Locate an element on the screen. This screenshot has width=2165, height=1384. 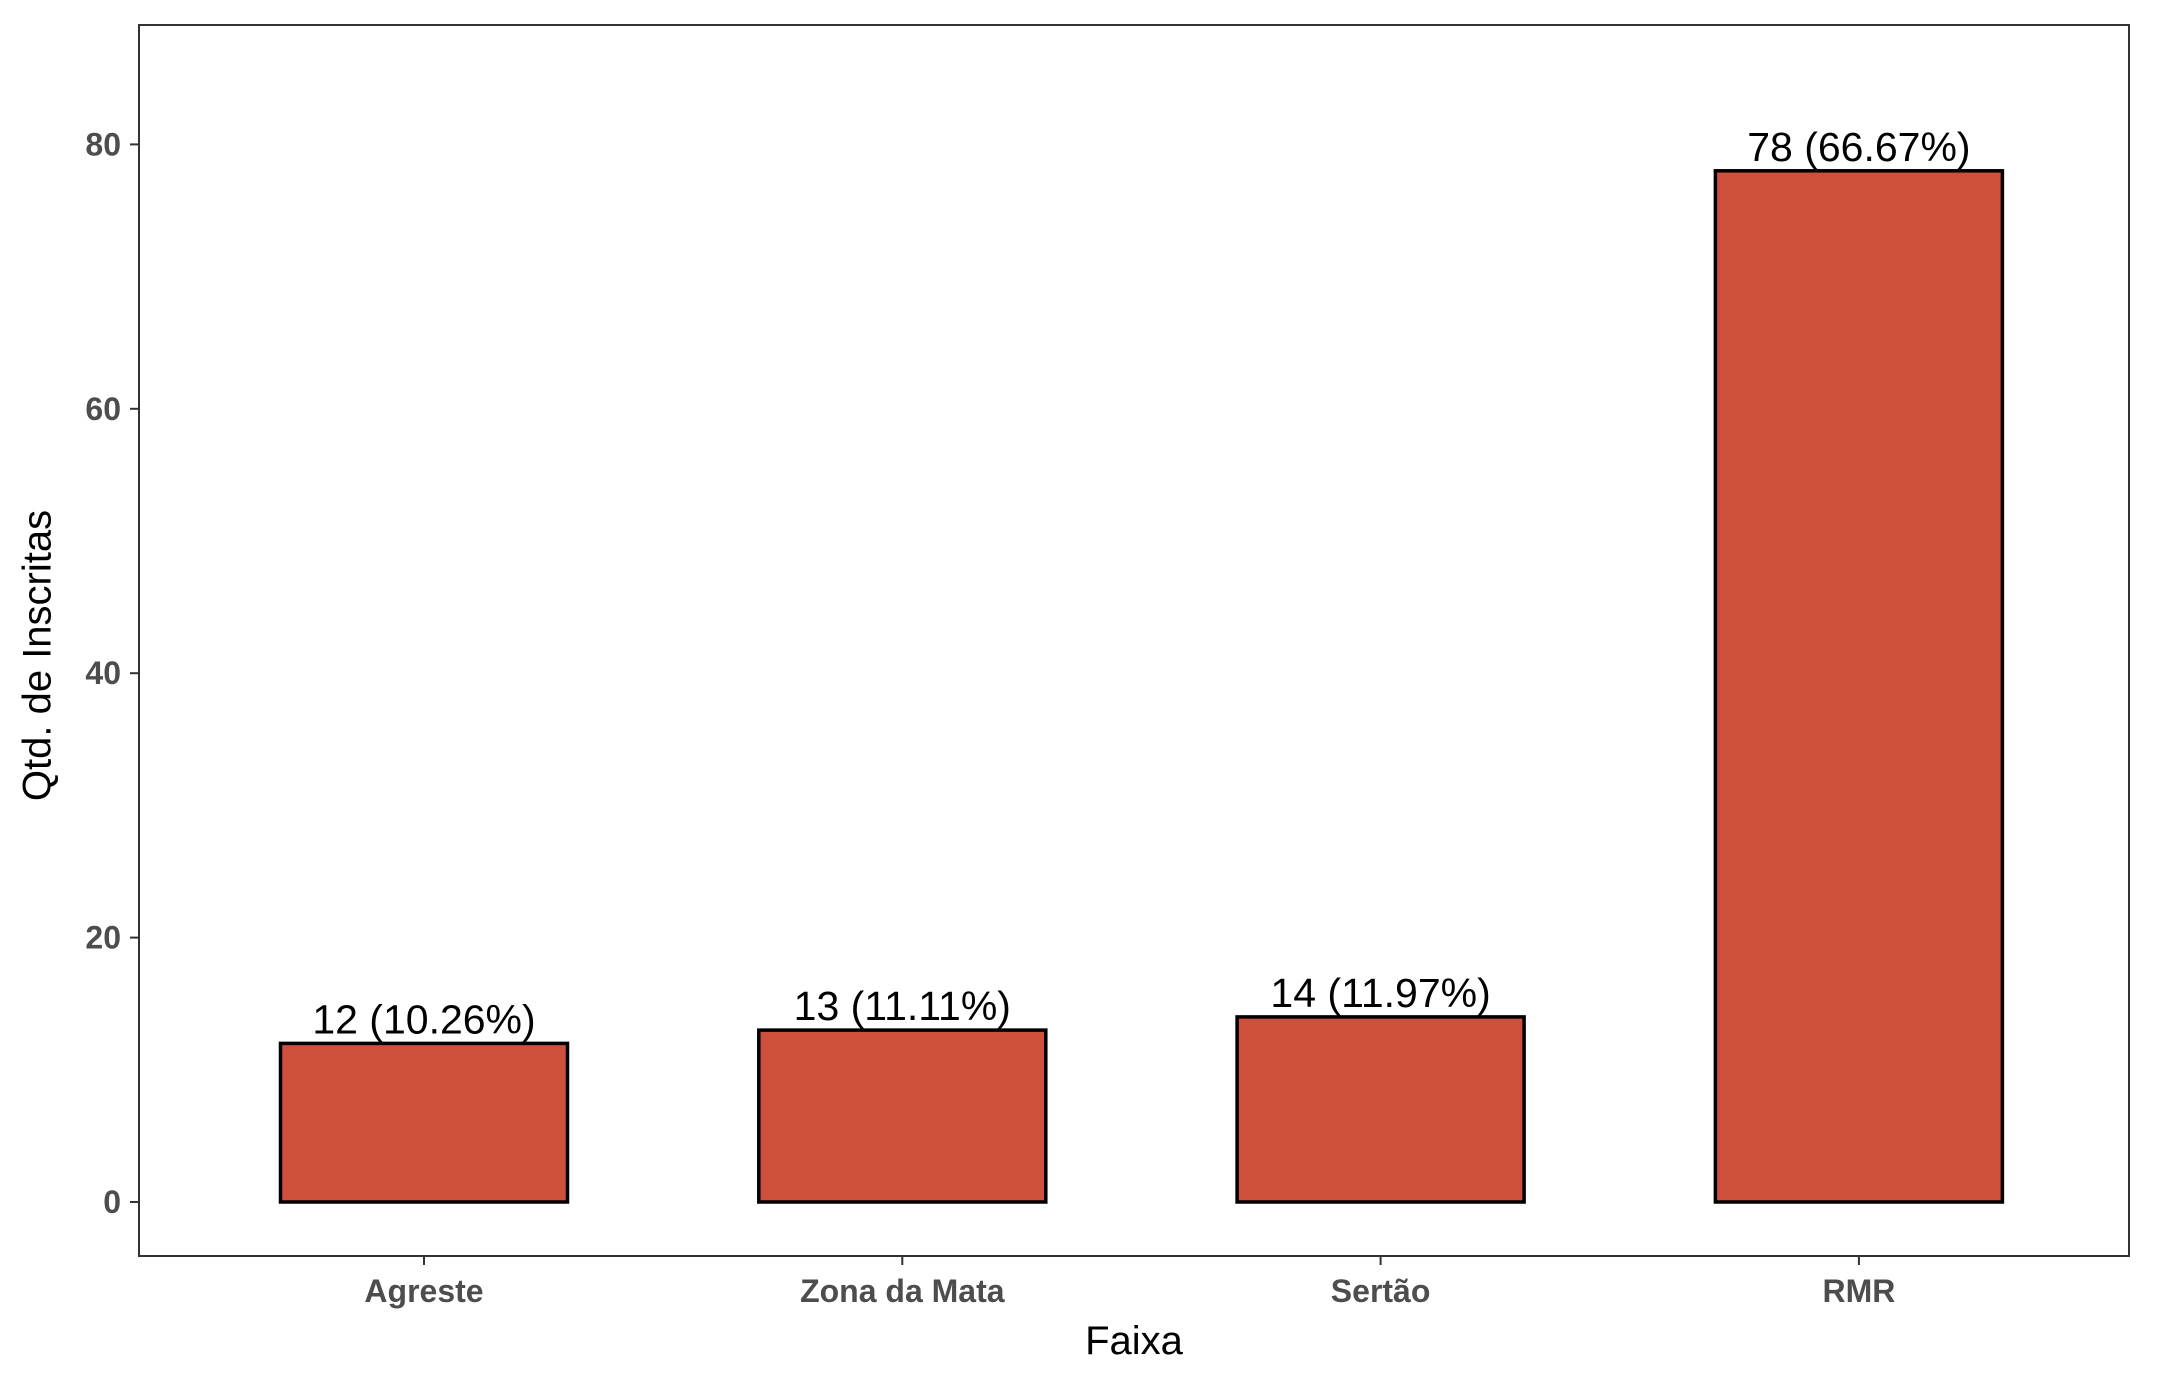
y-tick-label: 60 is located at coordinates (103, 409).